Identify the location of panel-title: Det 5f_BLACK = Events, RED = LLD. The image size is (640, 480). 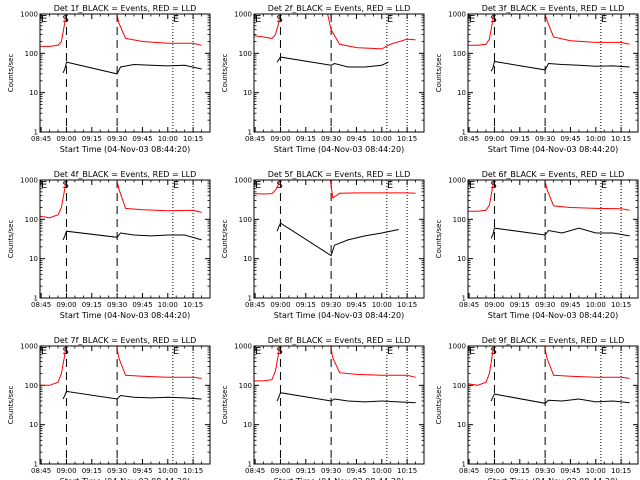
(339, 174).